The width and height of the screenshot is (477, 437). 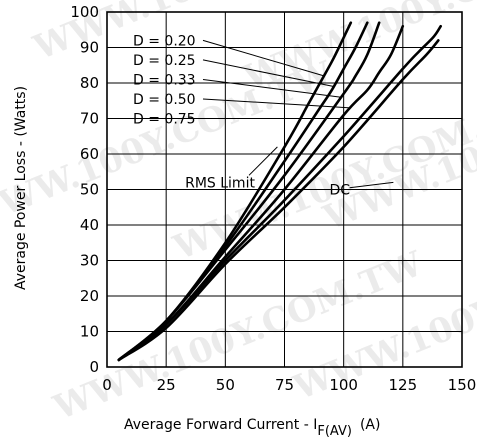 What do you see at coordinates (164, 100) in the screenshot?
I see `series-label: D = 0.50` at bounding box center [164, 100].